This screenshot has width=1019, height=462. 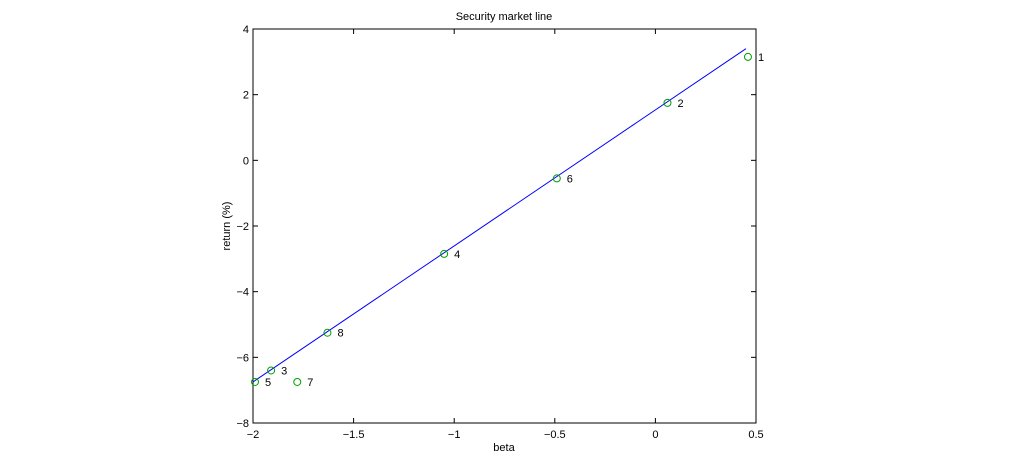 I want to click on x-tick-label: −0.5, so click(x=555, y=435).